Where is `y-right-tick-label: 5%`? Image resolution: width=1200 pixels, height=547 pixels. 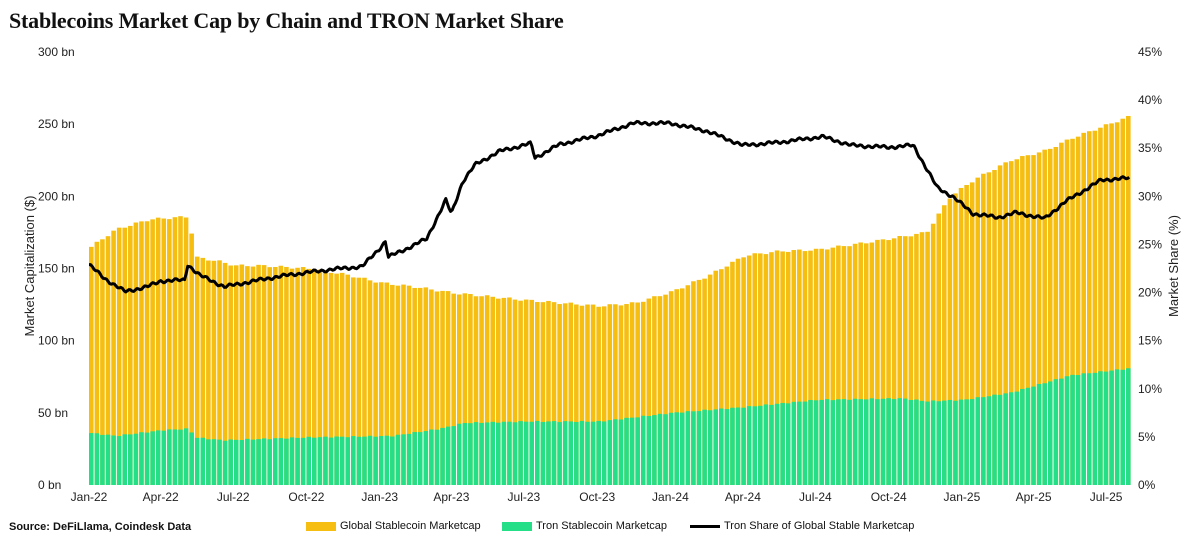
y-right-tick-label: 5% is located at coordinates (1147, 437).